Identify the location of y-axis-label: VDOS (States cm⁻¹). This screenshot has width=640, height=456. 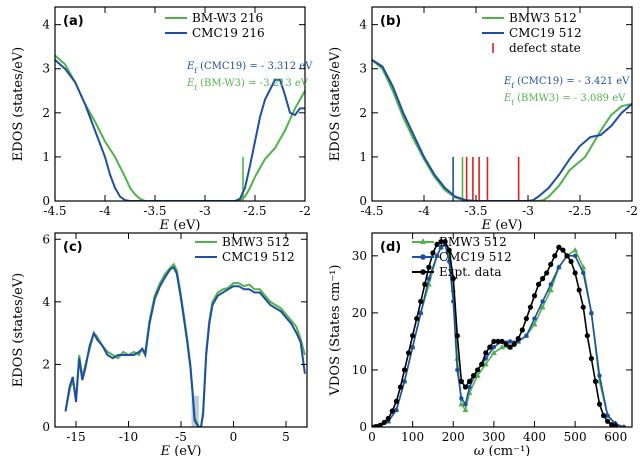
(335, 331).